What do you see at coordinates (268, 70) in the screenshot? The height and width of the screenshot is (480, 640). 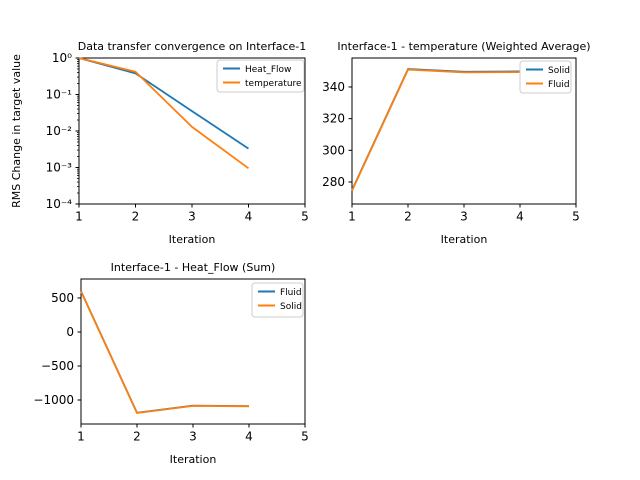 I see `legend-label-heat-flow: Heat_Flow` at bounding box center [268, 70].